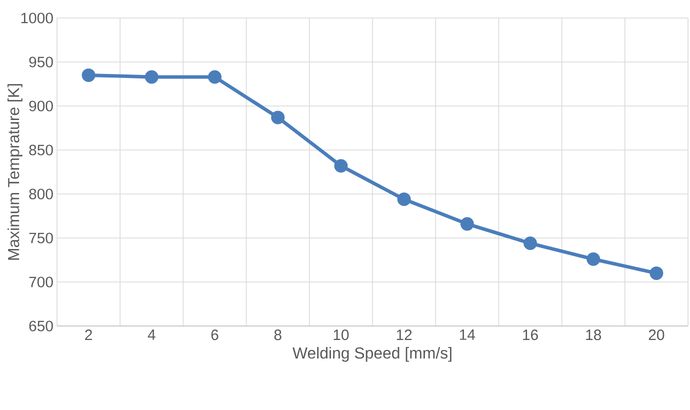  I want to click on x-tick-label: 12, so click(404, 335).